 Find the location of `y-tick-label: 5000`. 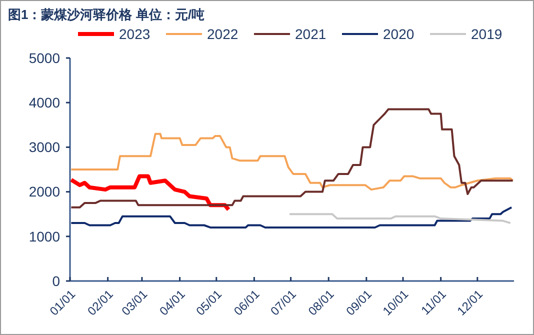

y-tick-label: 5000 is located at coordinates (44, 58).